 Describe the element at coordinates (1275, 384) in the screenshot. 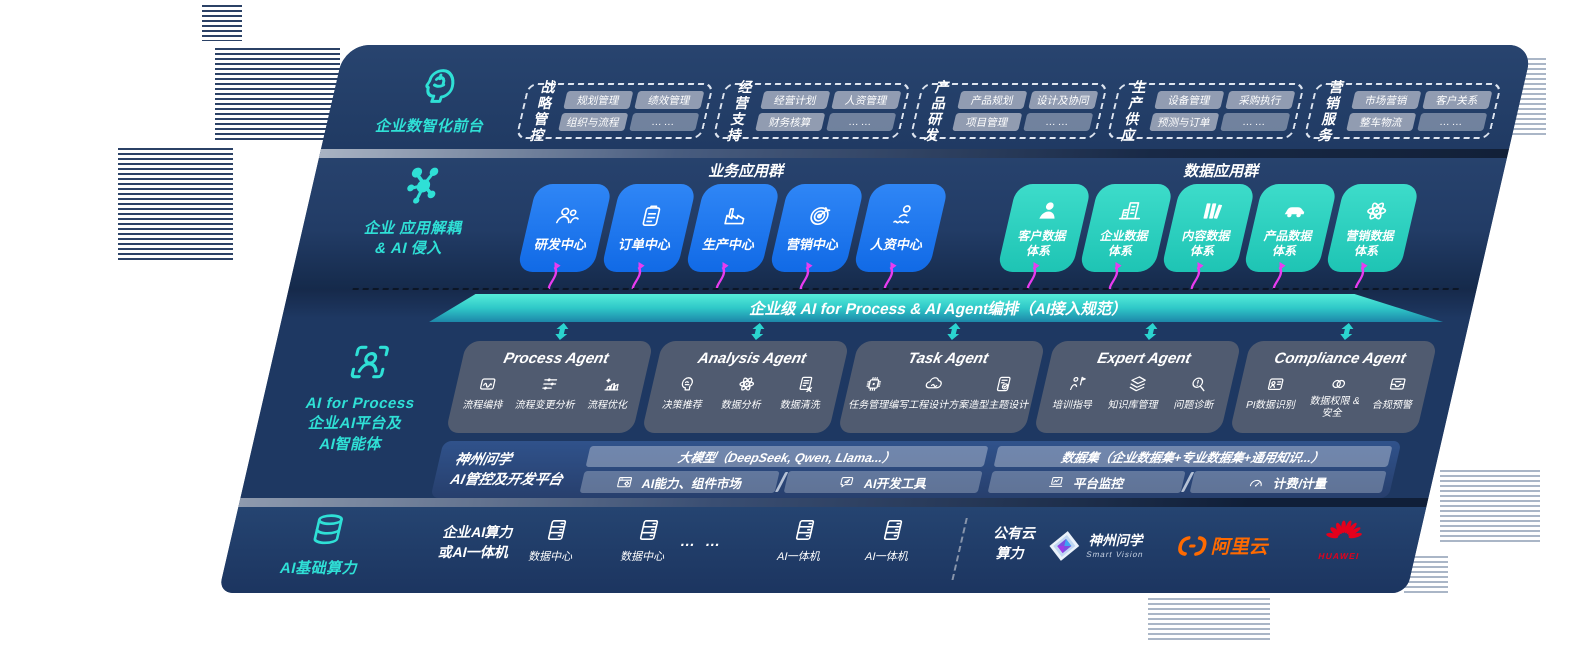

I see `id-card-icon` at that location.